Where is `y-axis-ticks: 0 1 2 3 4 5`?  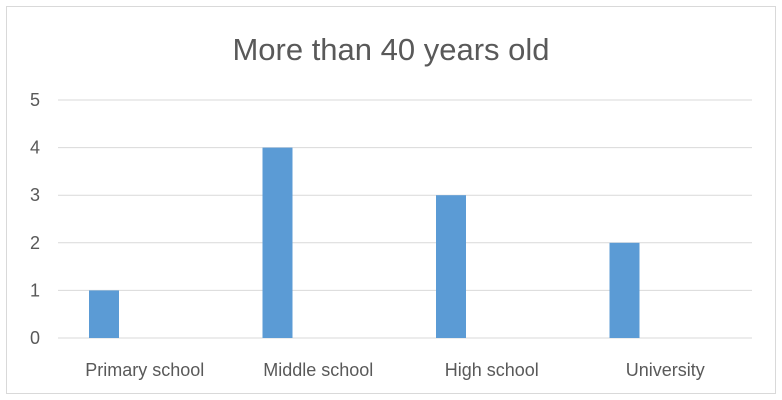 y-axis-ticks: 0 1 2 3 4 5 is located at coordinates (35, 219).